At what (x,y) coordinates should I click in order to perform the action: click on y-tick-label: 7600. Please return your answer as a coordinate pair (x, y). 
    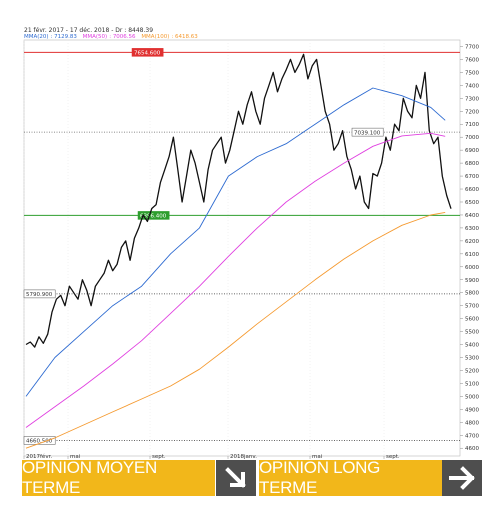
    Looking at the image, I should click on (472, 60).